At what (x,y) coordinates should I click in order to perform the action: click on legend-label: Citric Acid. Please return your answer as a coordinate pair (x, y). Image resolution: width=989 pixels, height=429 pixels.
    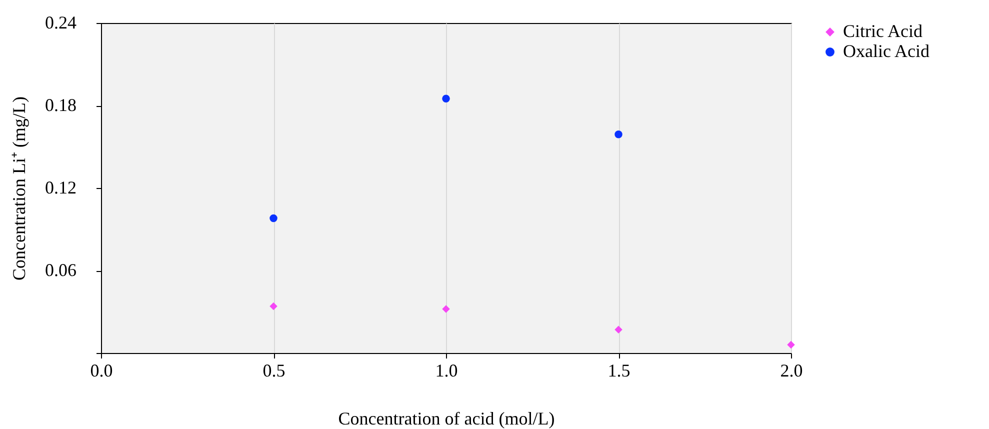
    Looking at the image, I should click on (882, 31).